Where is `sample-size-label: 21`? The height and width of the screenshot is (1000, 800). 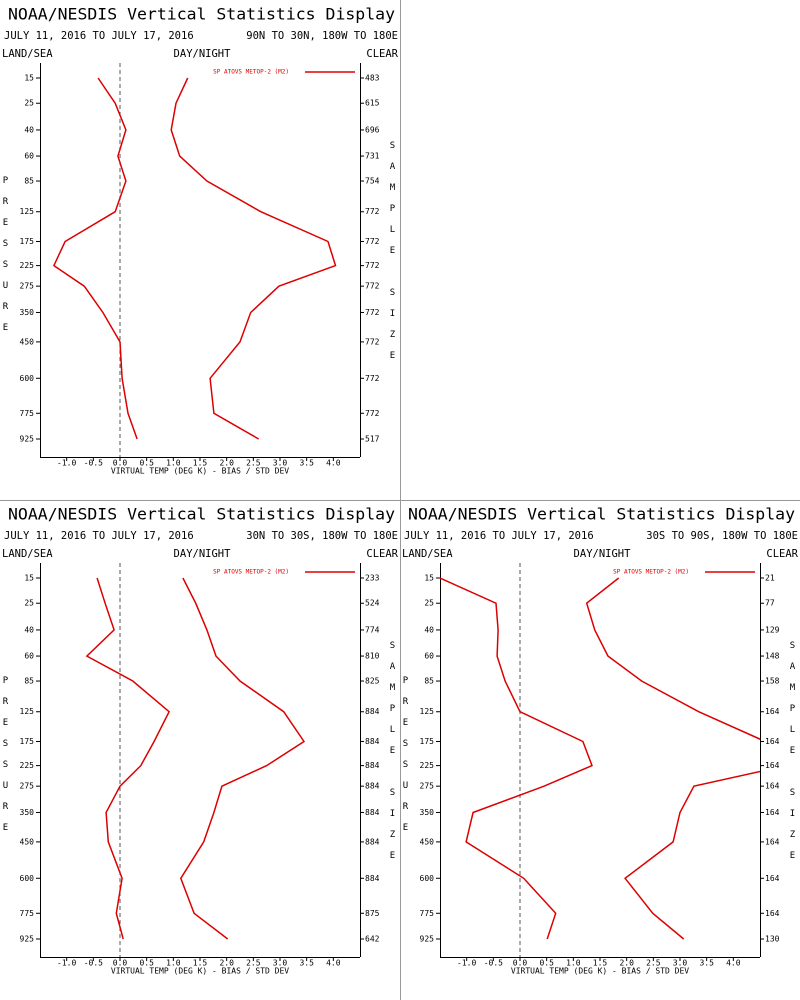
sample-size-label: 21 is located at coordinates (770, 578).